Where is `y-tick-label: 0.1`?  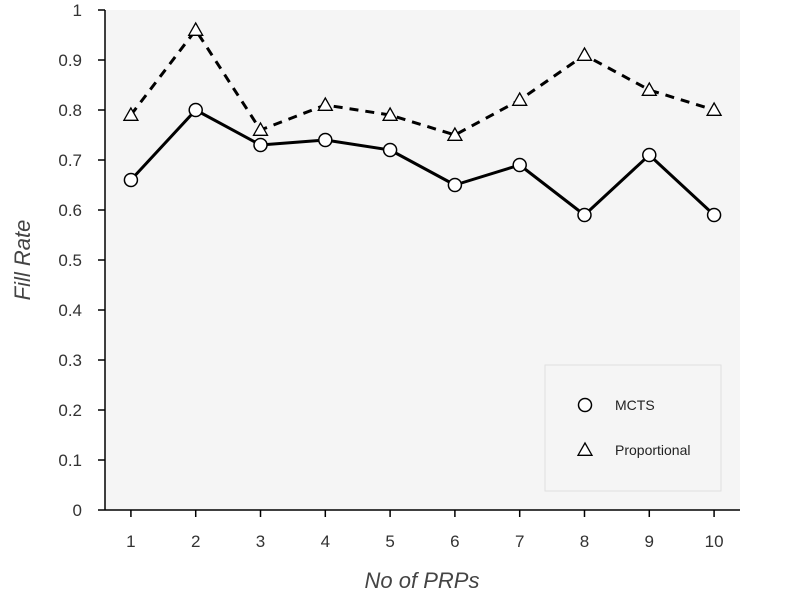
y-tick-label: 0.1 is located at coordinates (70, 460).